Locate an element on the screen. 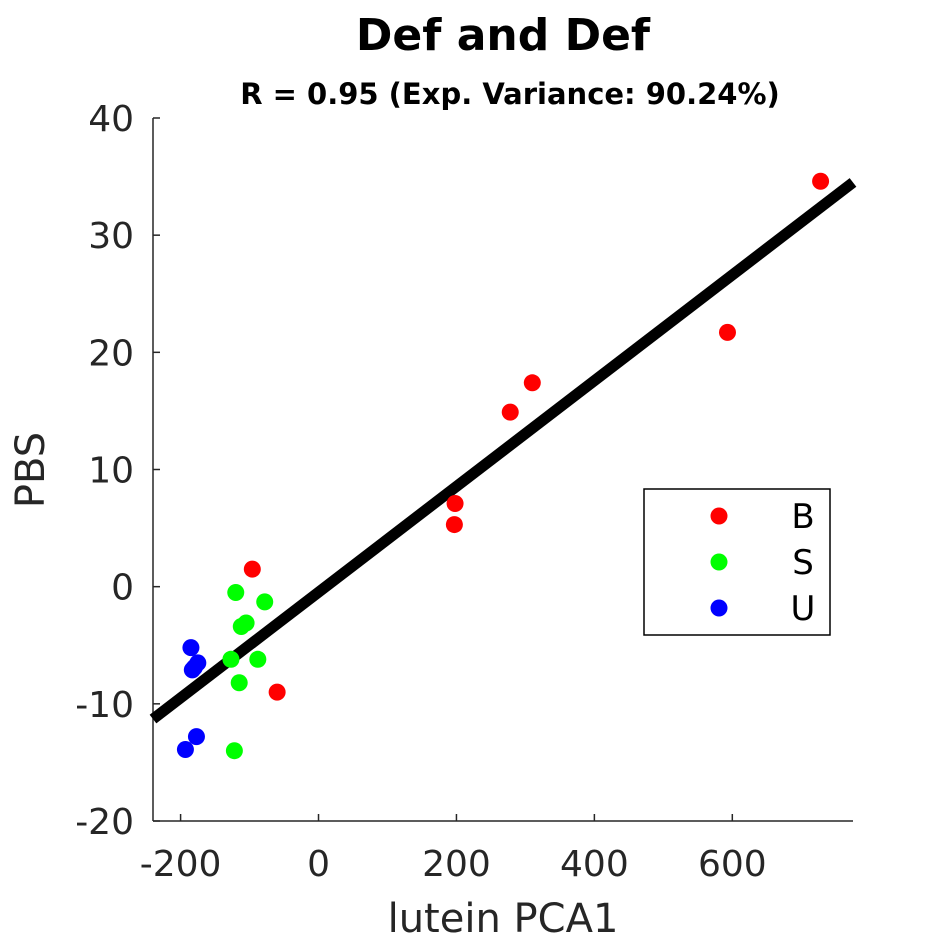 The width and height of the screenshot is (945, 945). y-tick-label: 20 is located at coordinates (111, 353).